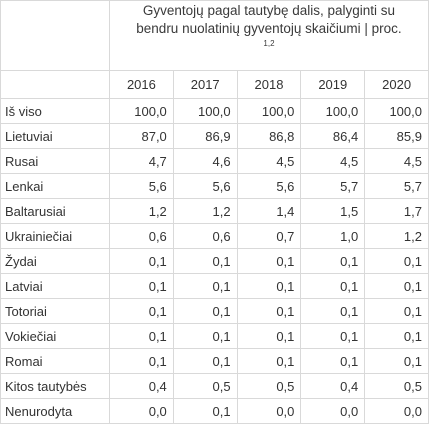 This screenshot has width=432, height=427. Describe the element at coordinates (55, 311) in the screenshot. I see `row-label: Totoriai` at that location.